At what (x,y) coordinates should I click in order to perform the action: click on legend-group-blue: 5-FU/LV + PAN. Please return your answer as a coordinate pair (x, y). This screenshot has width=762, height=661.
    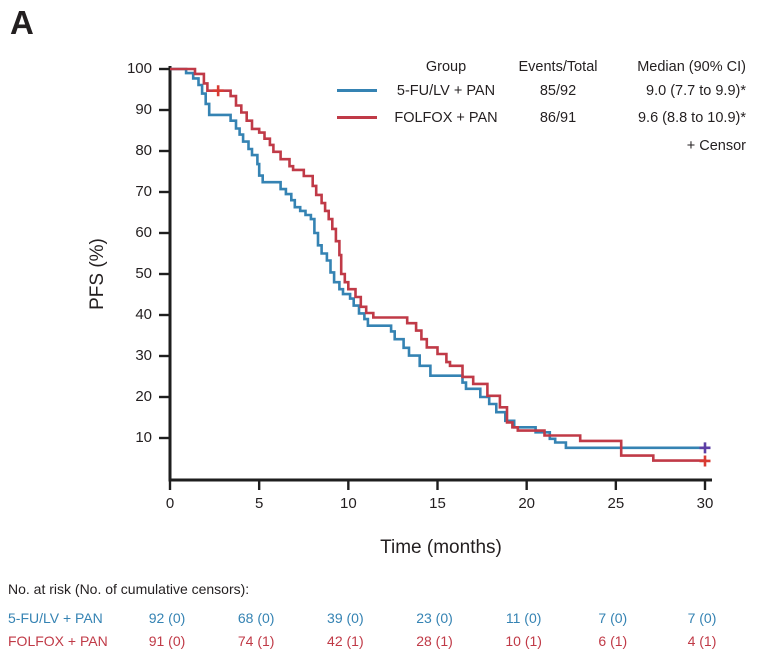
    Looking at the image, I should click on (446, 91).